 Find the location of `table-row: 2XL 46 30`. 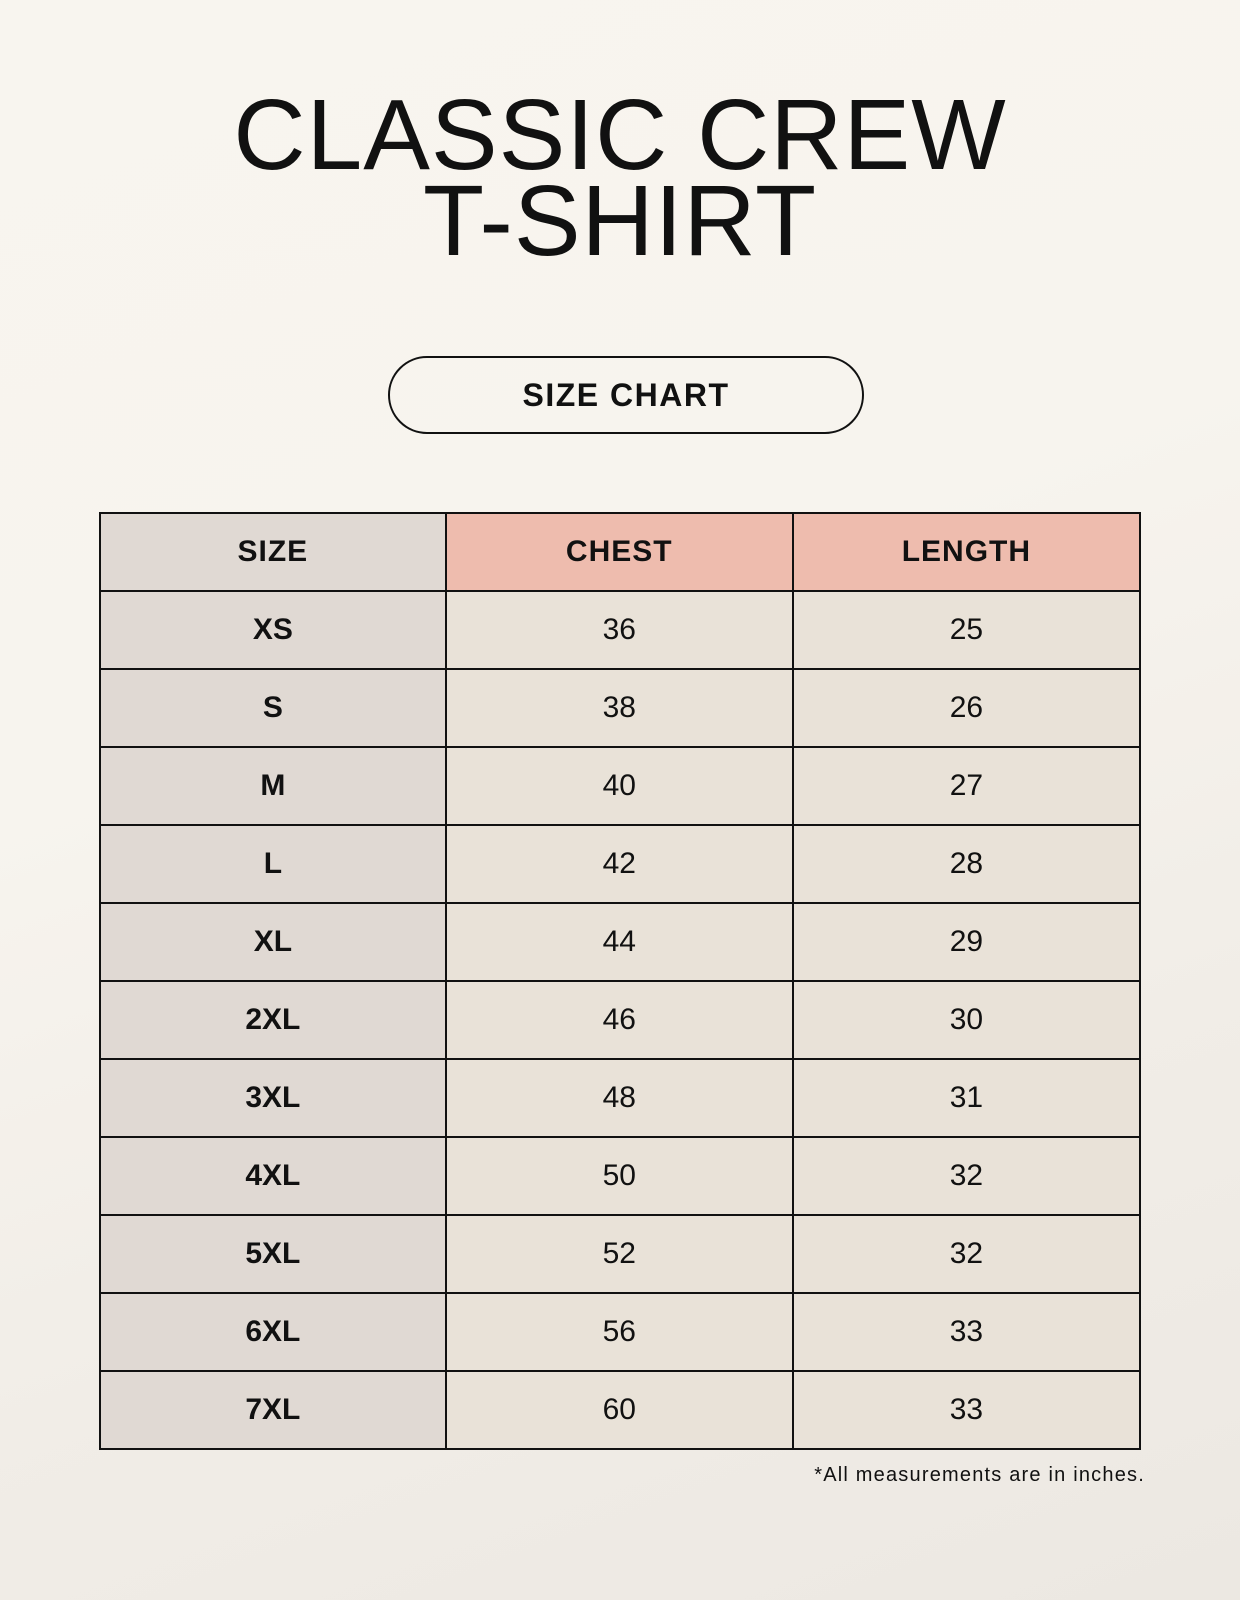

table-row: 2XL 46 30 is located at coordinates (620, 1020).